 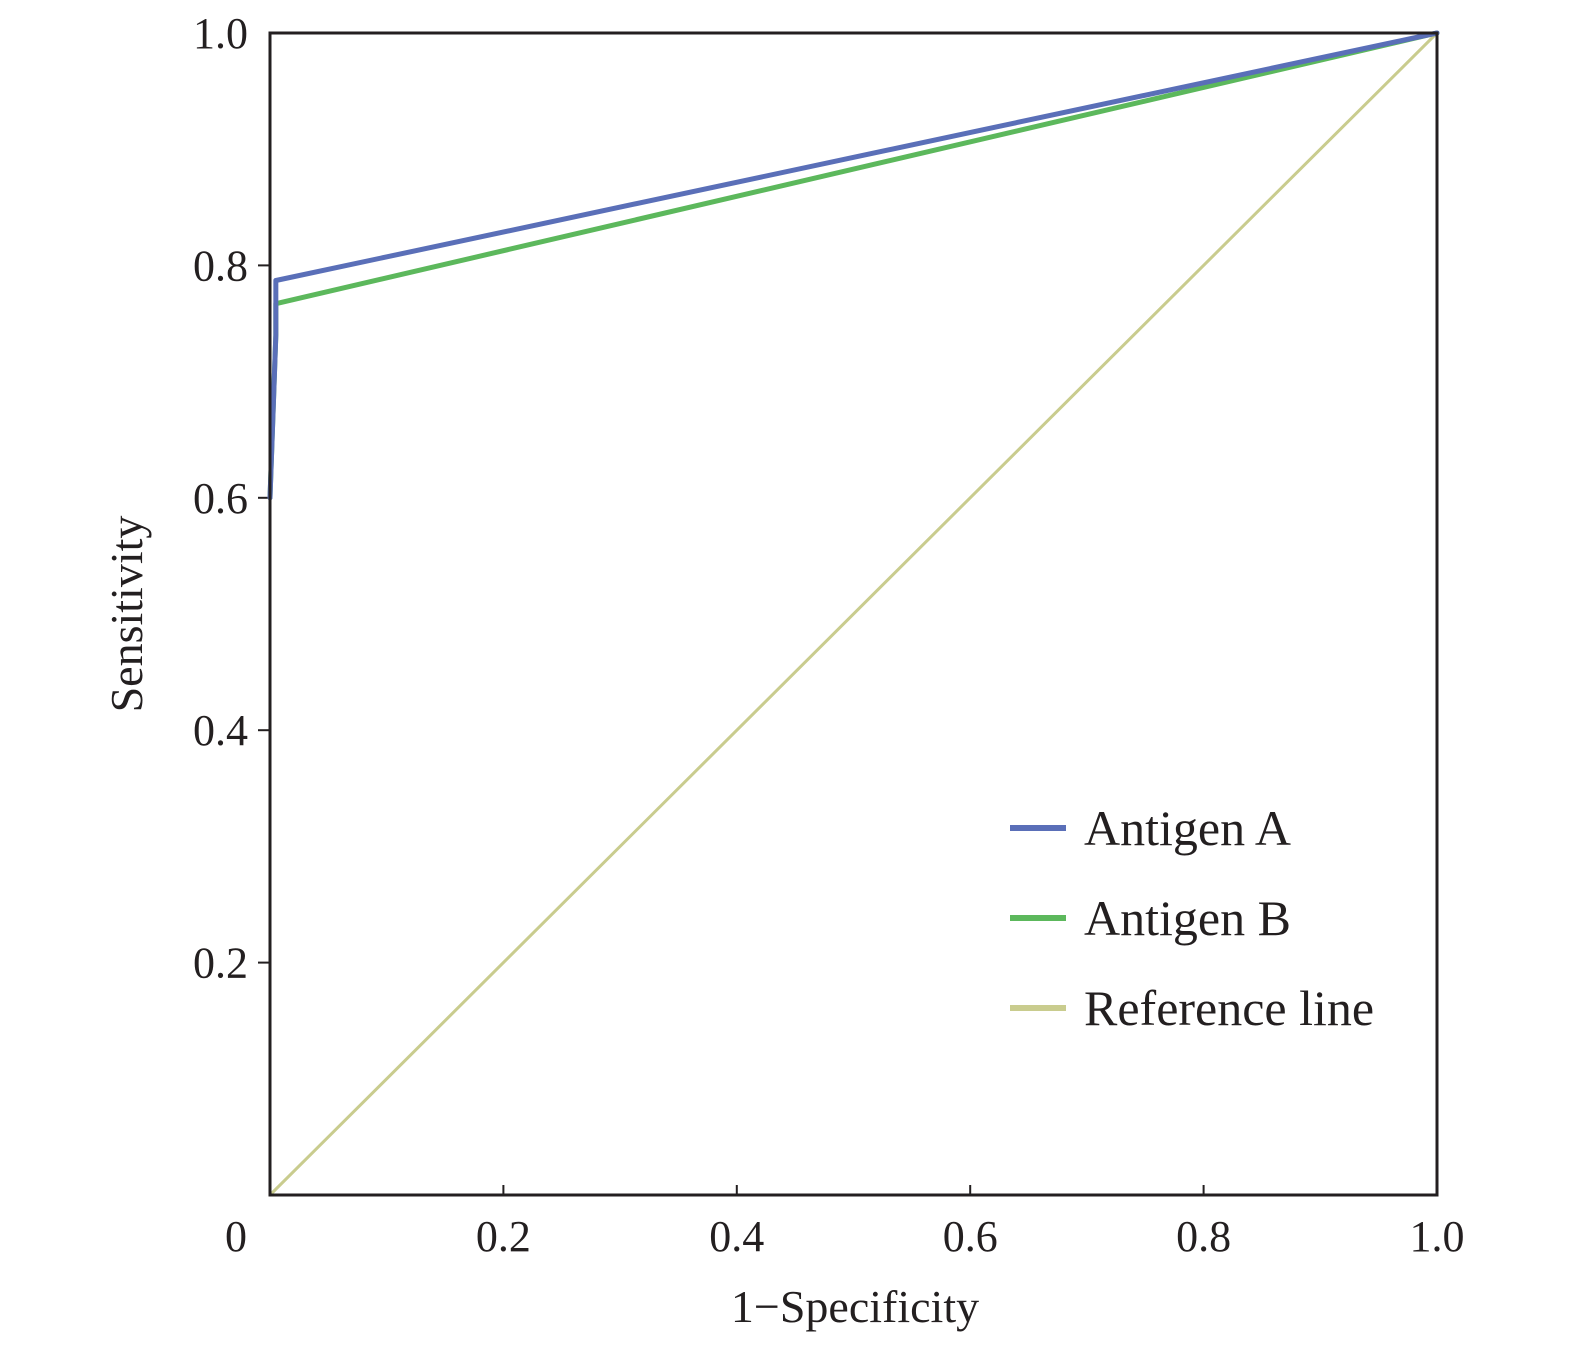 What do you see at coordinates (1187, 828) in the screenshot?
I see `legend-label: Antigen A` at bounding box center [1187, 828].